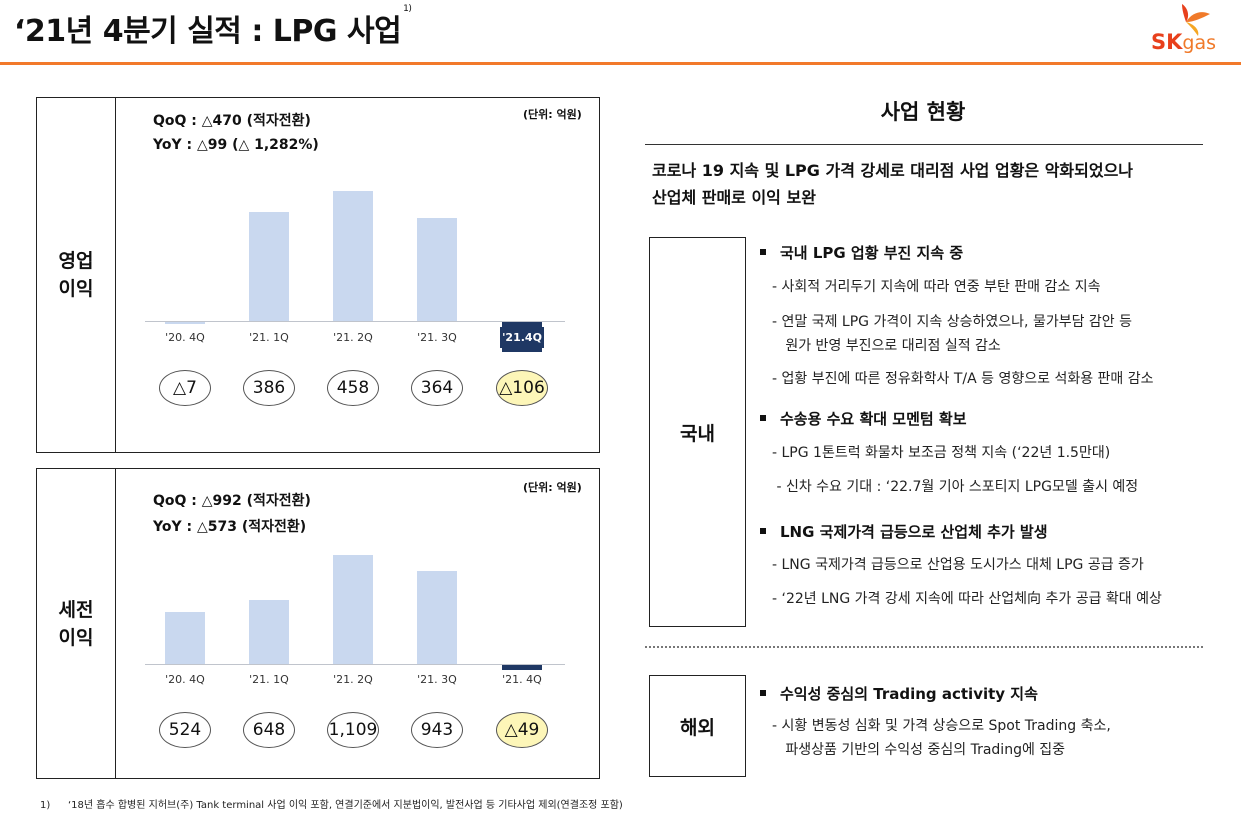  I want to click on section-title-rule, so click(924, 144).